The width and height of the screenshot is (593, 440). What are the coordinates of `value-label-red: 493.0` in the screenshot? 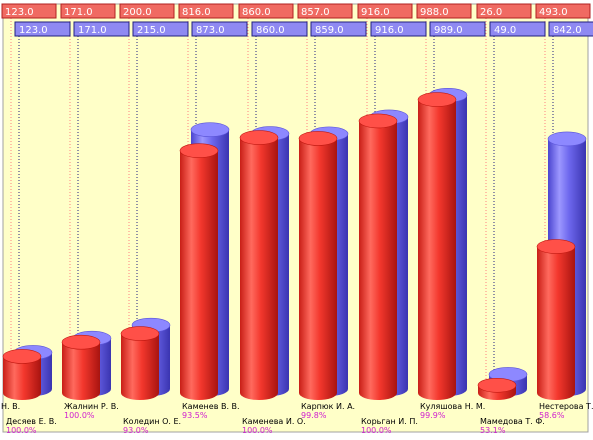 It's located at (553, 12).